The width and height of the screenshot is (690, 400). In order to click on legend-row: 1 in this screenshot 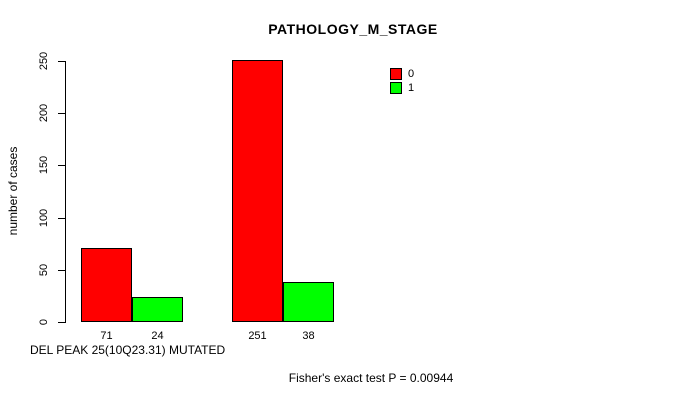, I will do `click(402, 88)`.